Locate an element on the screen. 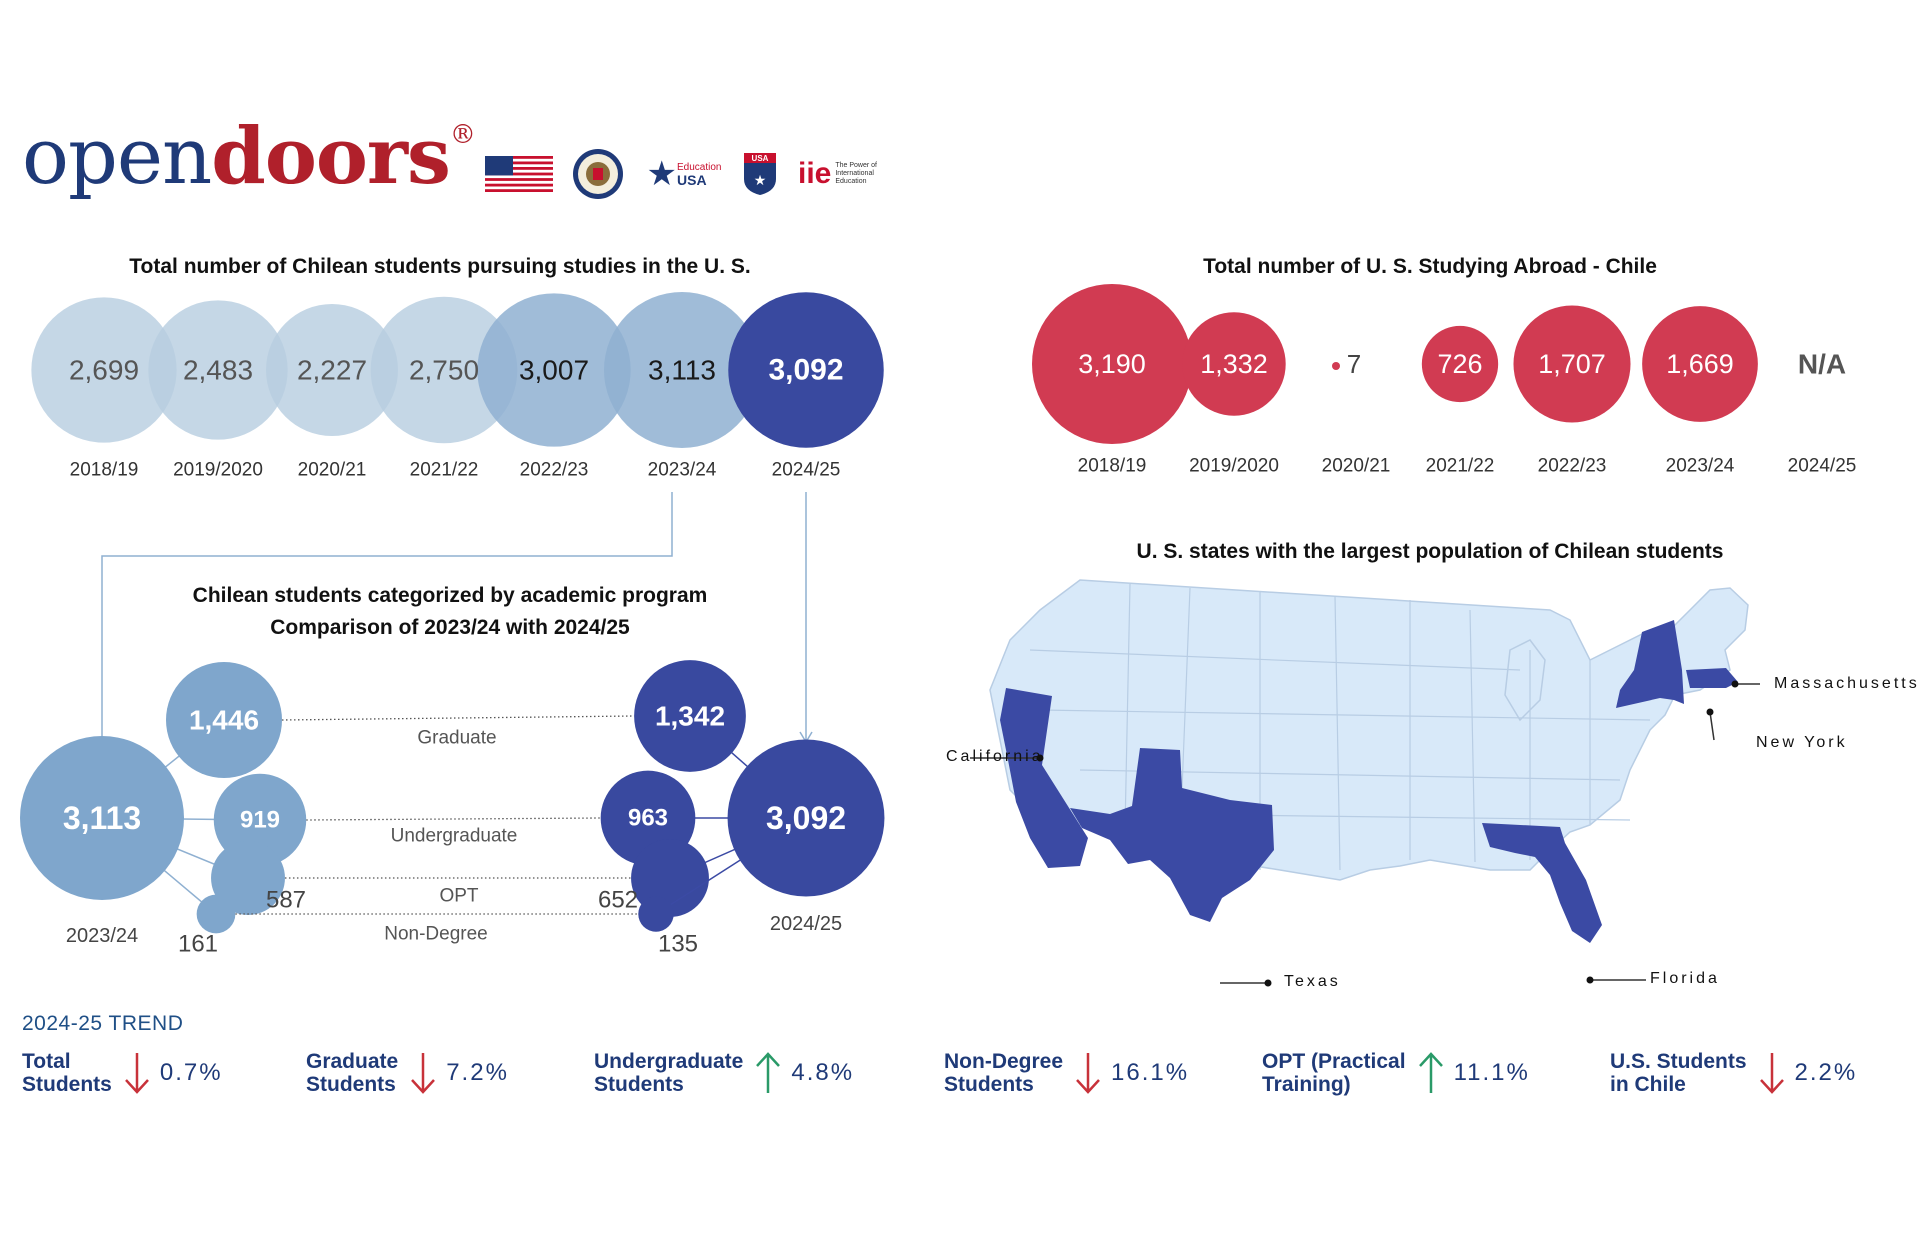 This screenshot has height=1236, width=1920. iie-logo: iie The Power of International Education is located at coordinates (837, 173).